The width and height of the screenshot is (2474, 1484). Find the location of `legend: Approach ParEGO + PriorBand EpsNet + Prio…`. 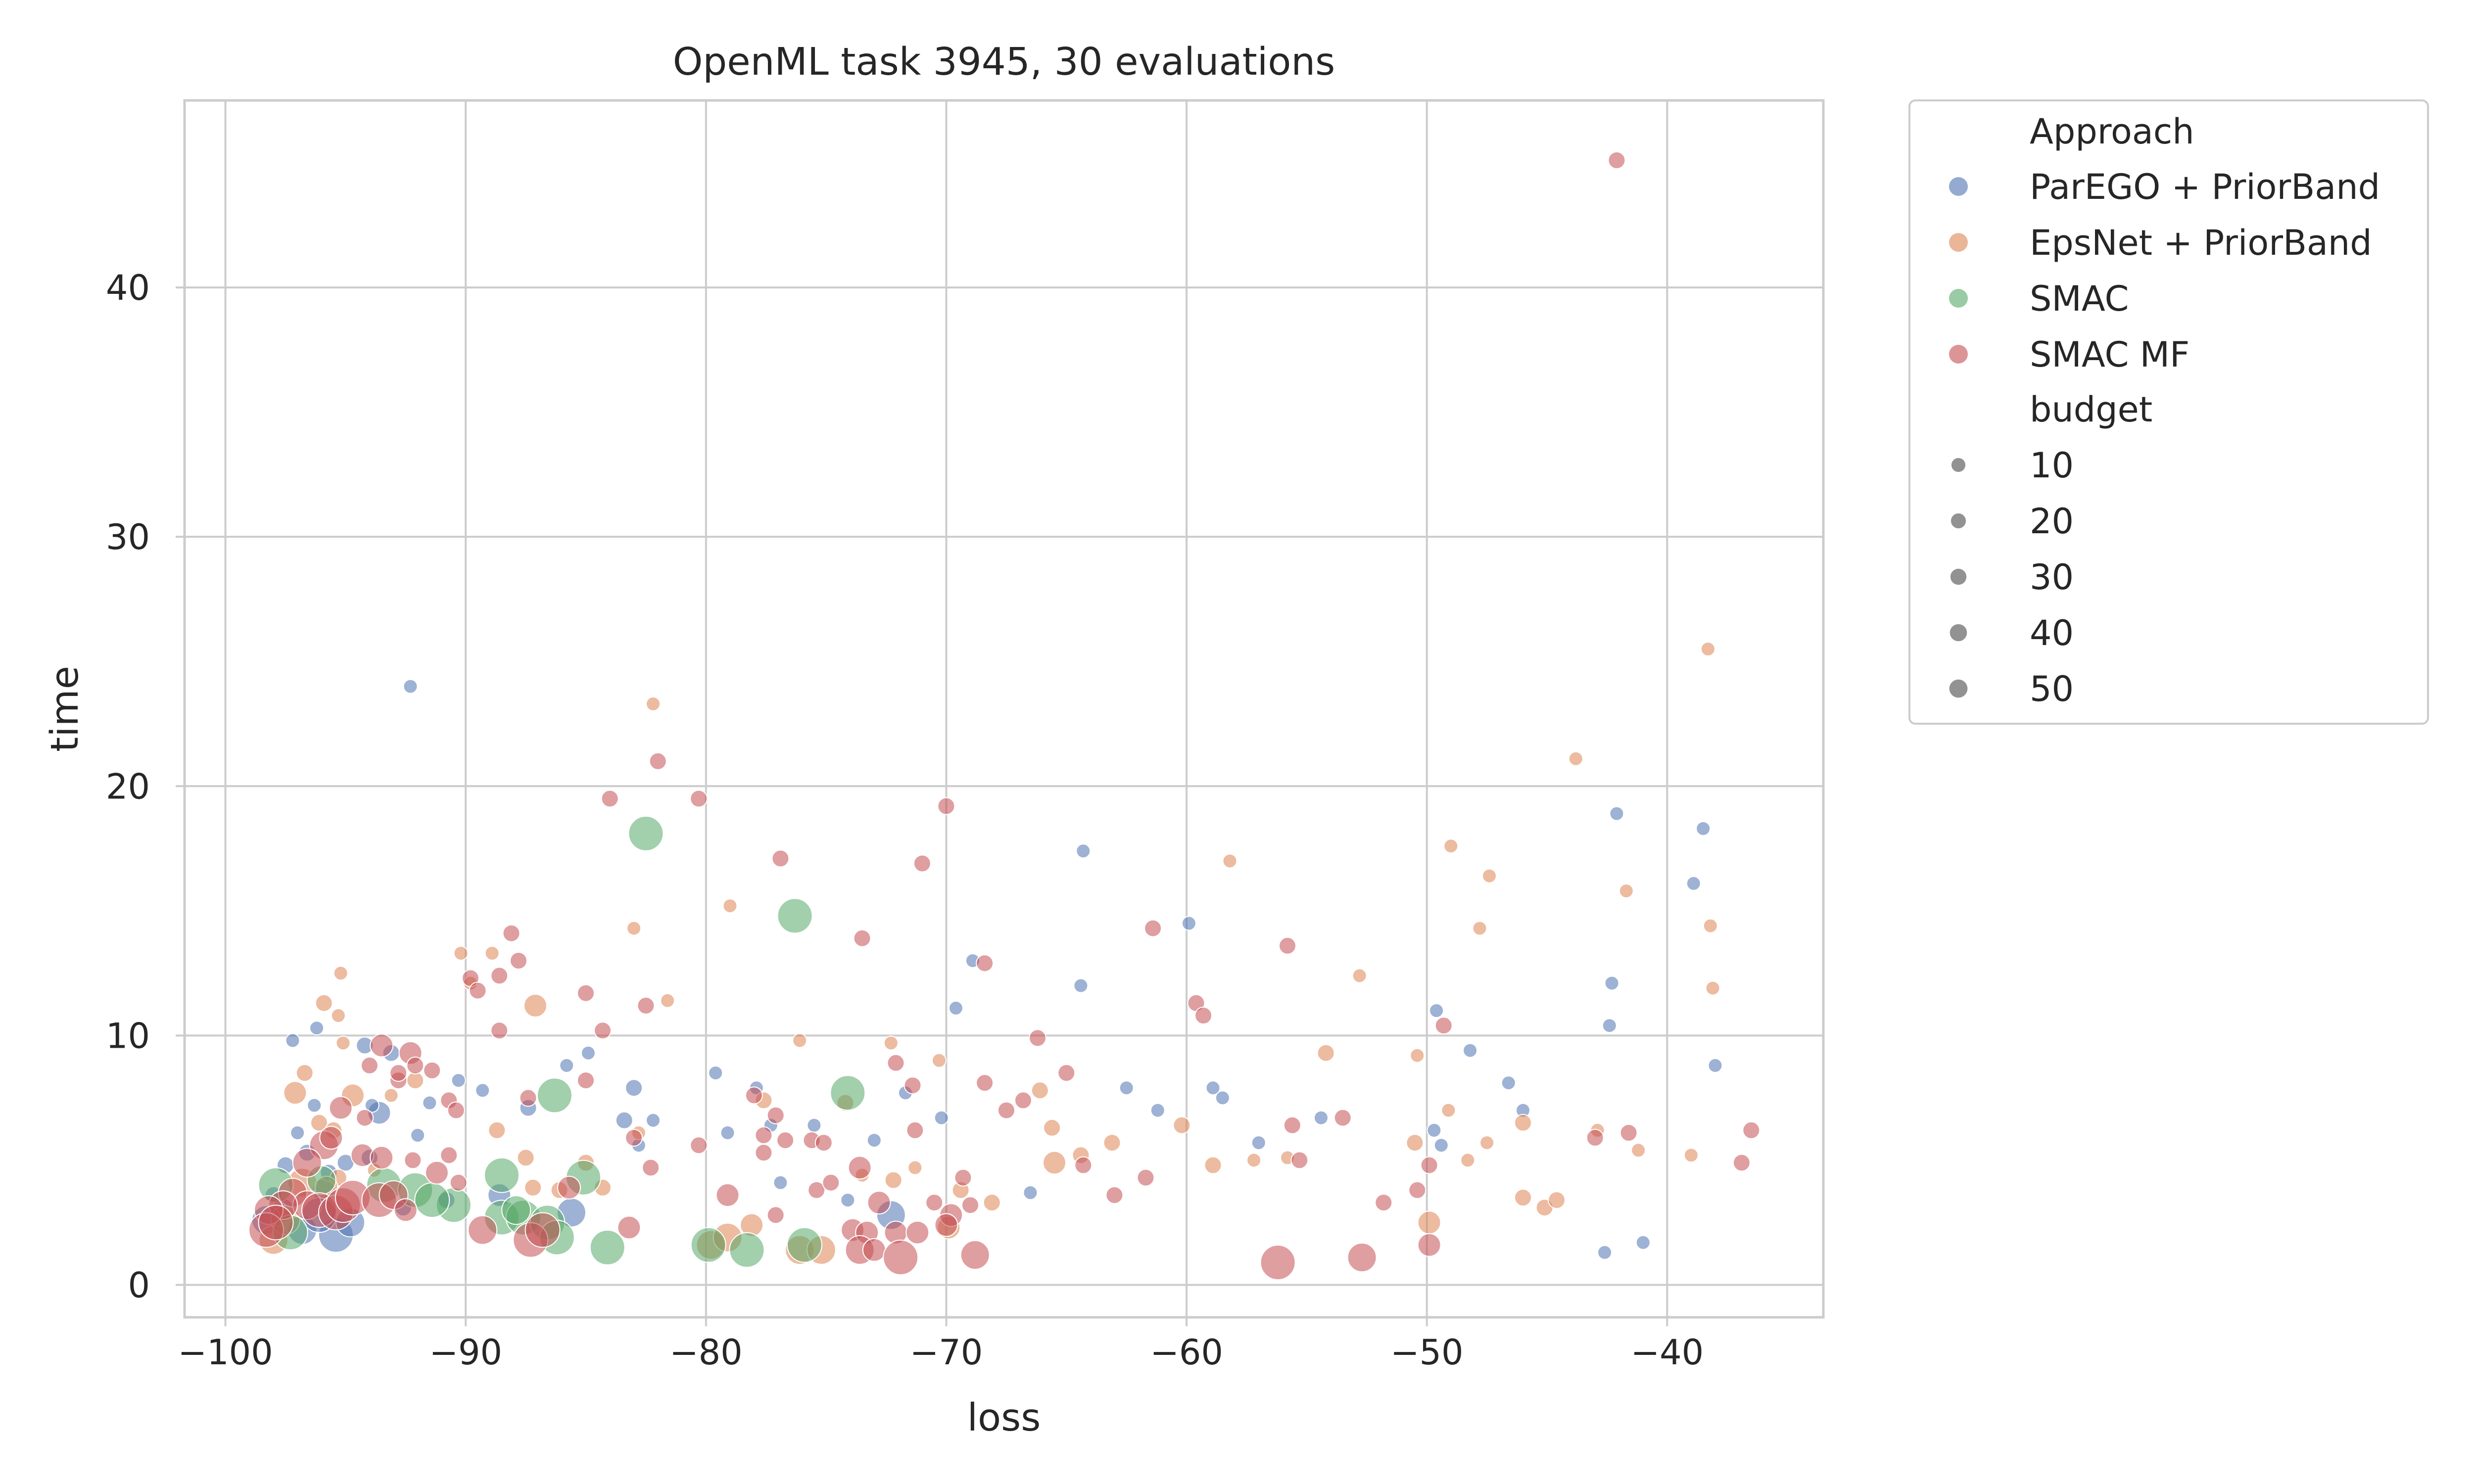

legend: Approach ParEGO + PriorBand EpsNet + Prio… is located at coordinates (2168, 412).